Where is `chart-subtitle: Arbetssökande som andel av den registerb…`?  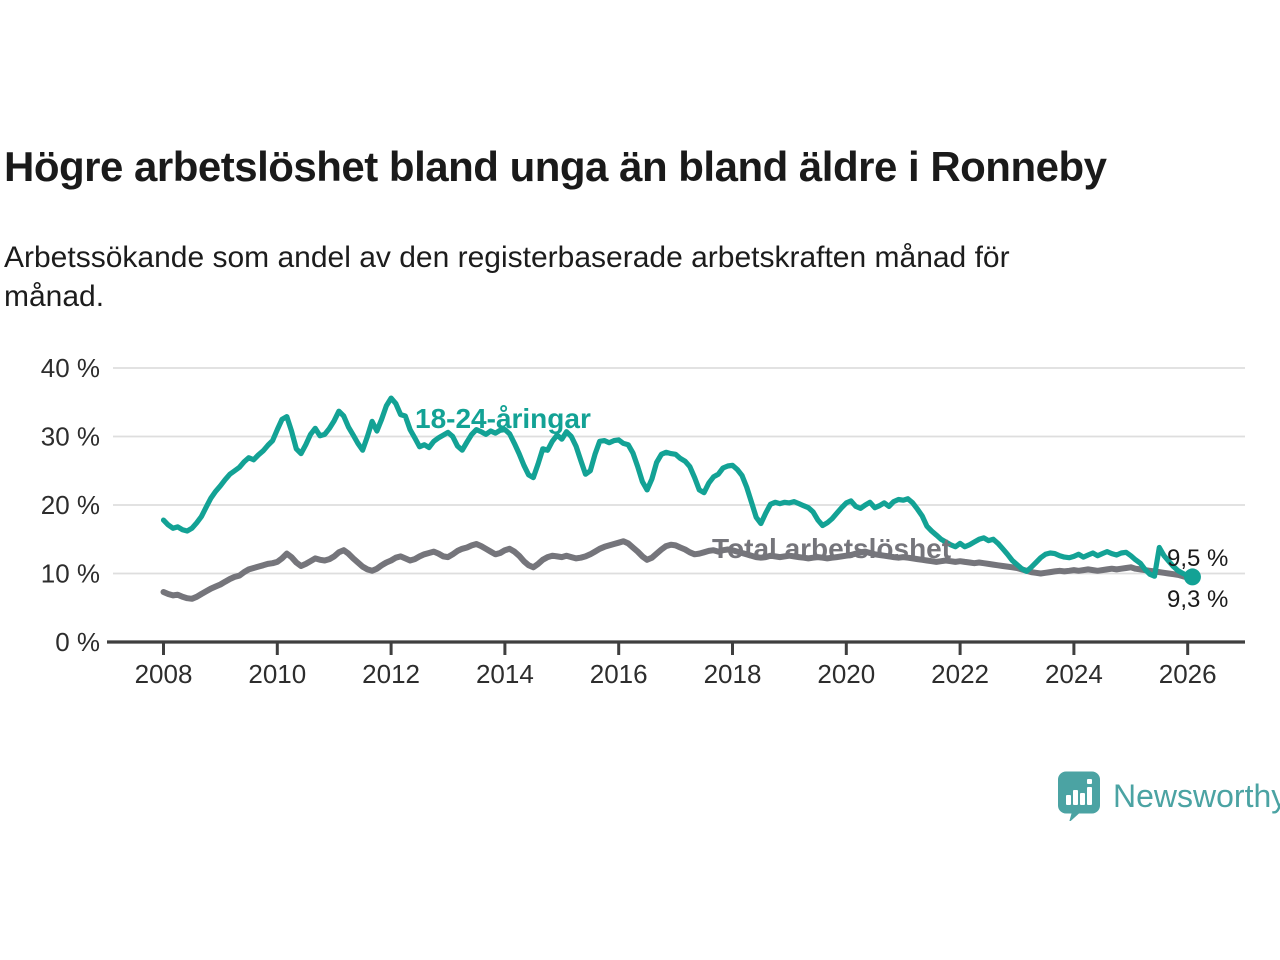 chart-subtitle: Arbetssökande som andel av den registerb… is located at coordinates (507, 277).